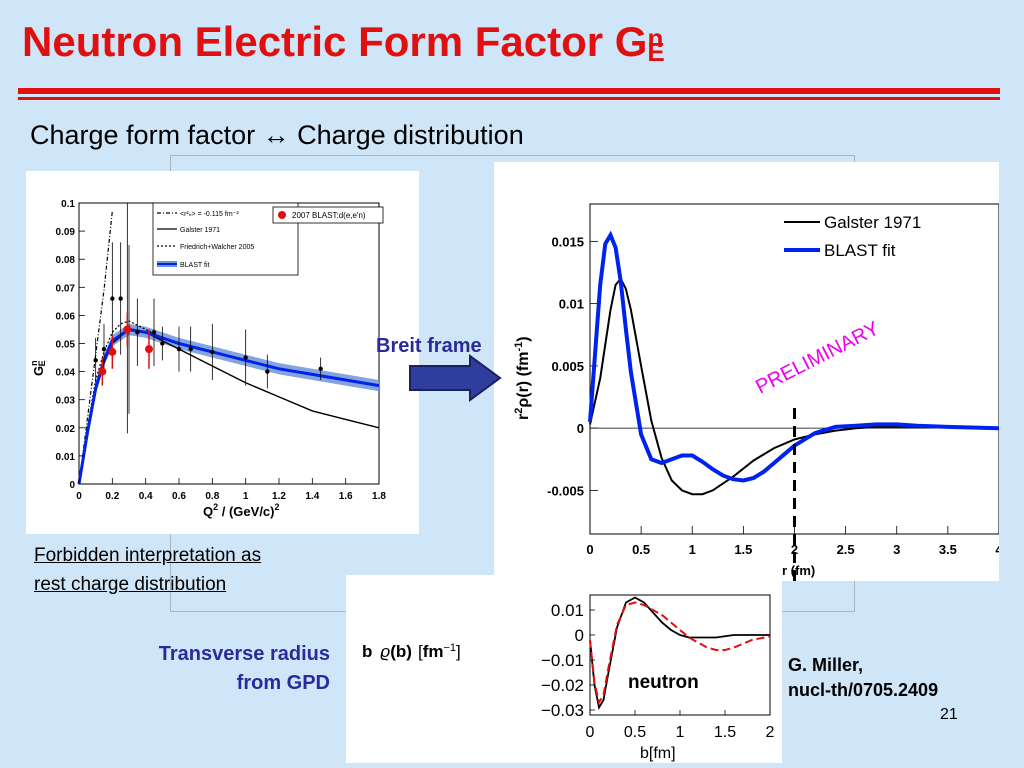  I want to click on page-title: Neutron Electric Form Factor GnE, so click(343, 42).